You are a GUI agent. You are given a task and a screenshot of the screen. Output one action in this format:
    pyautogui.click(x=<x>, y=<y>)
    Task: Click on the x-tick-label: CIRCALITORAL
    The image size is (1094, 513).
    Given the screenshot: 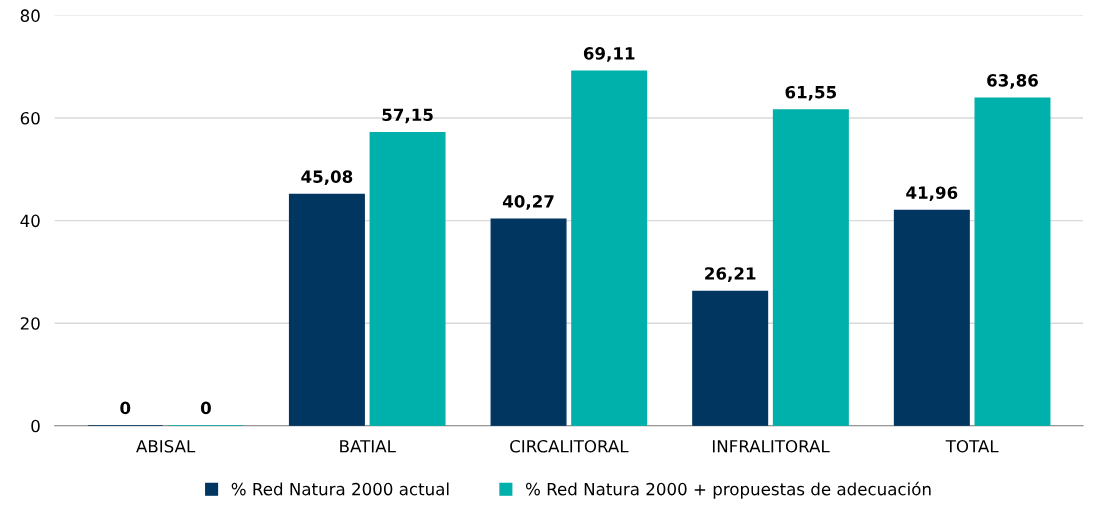 What is the action you would take?
    pyautogui.click(x=569, y=446)
    